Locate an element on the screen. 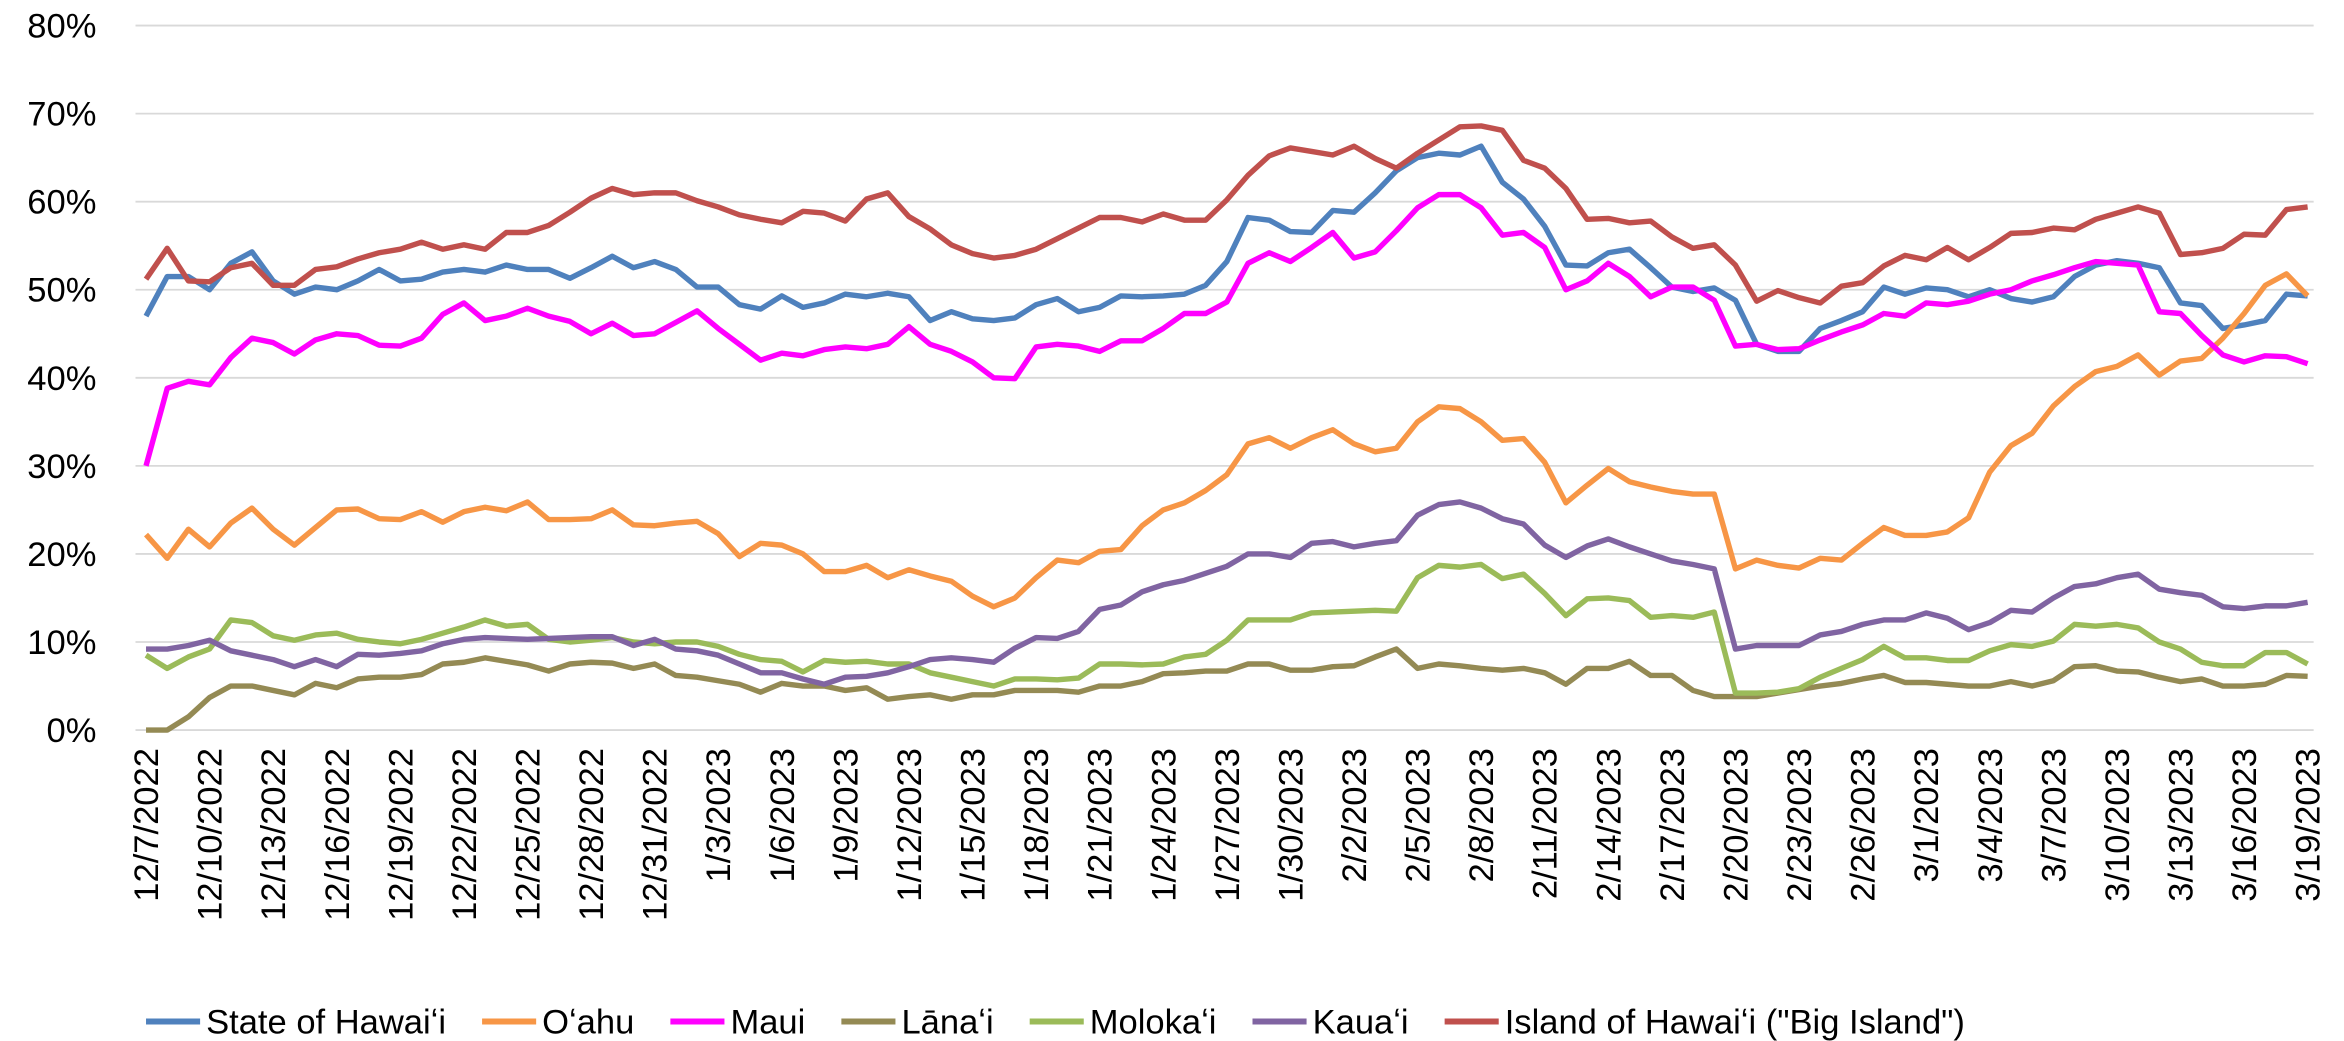  legend-label: Maui is located at coordinates (767, 1022).